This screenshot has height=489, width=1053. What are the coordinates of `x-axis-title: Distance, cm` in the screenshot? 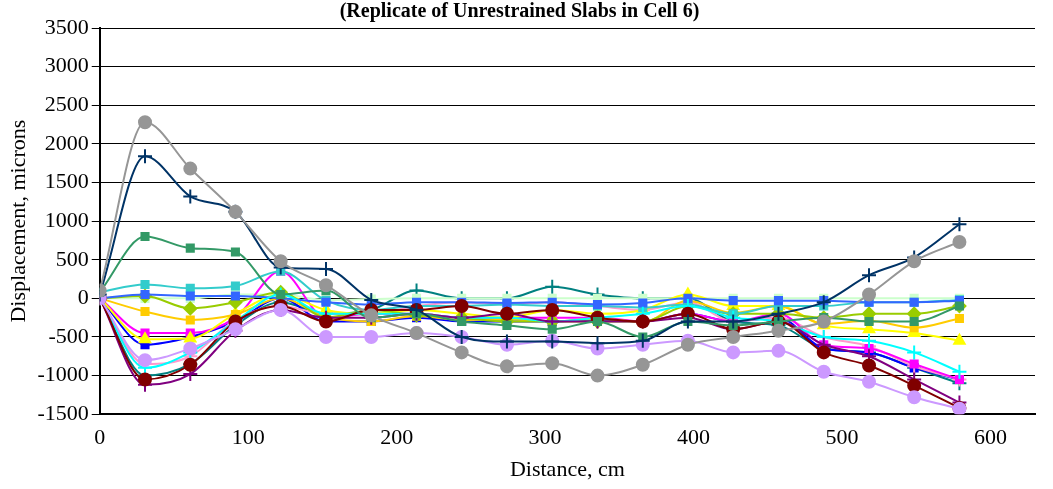 It's located at (567, 468).